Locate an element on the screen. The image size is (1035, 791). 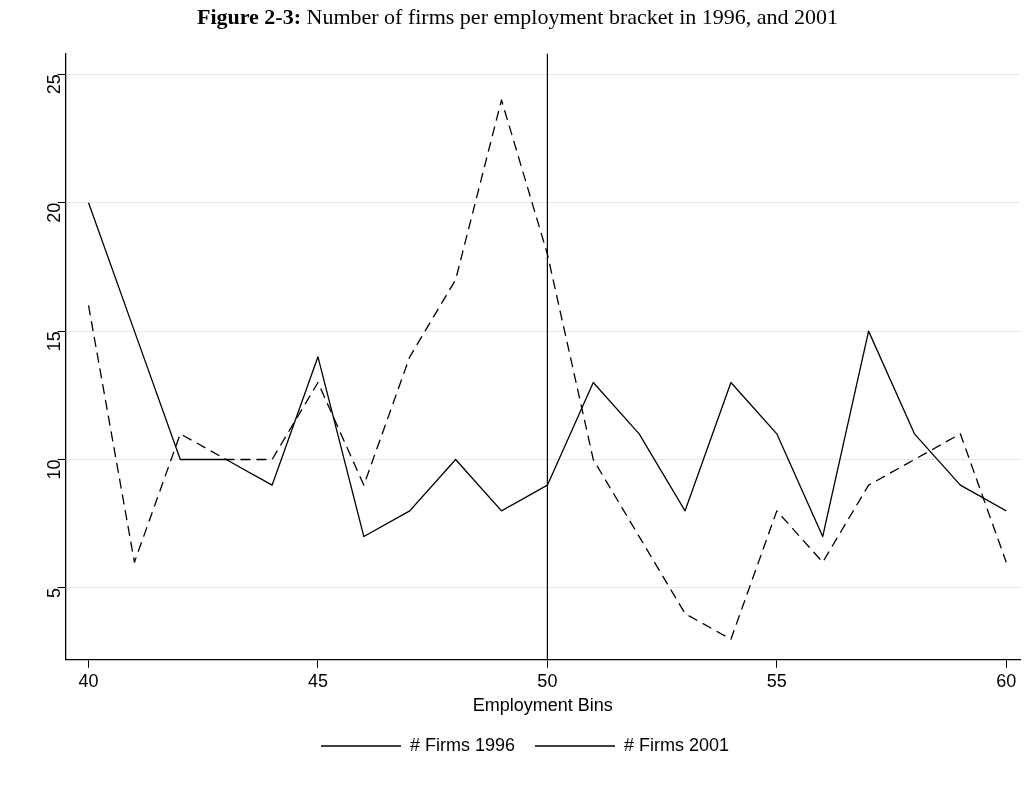
x-tick-label: 40 is located at coordinates (88, 680).